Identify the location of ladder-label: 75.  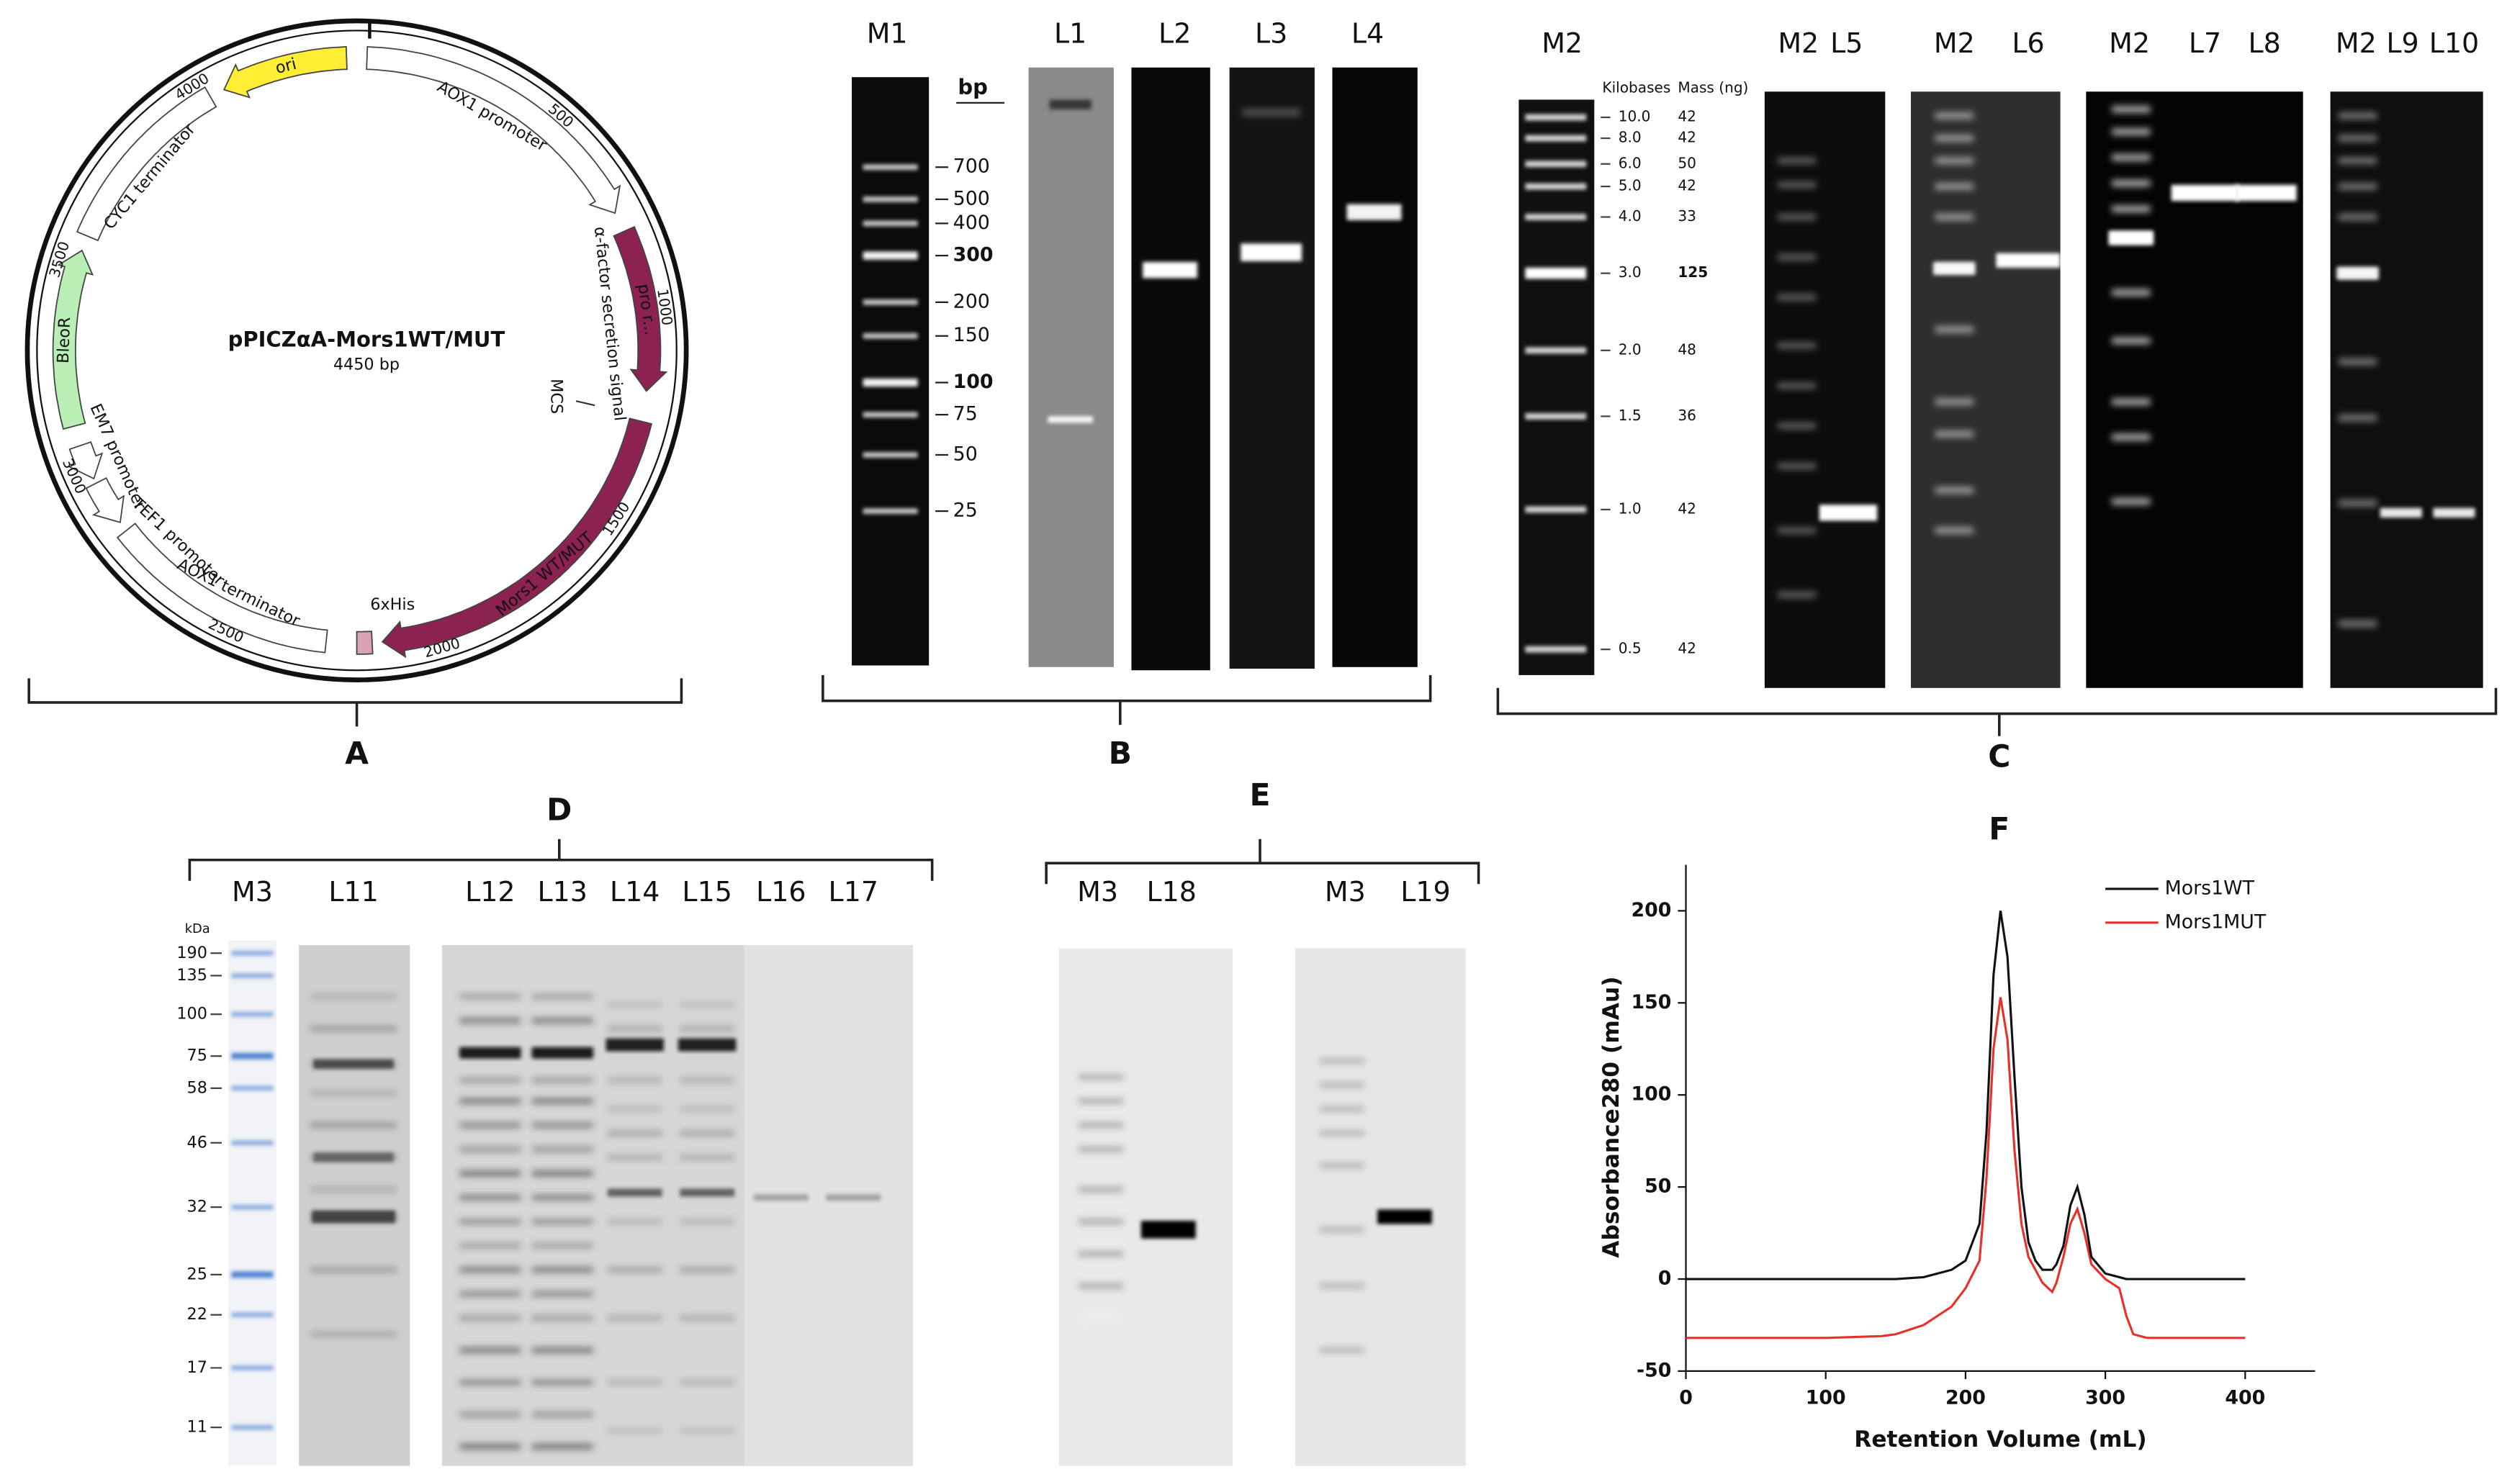
(965, 414).